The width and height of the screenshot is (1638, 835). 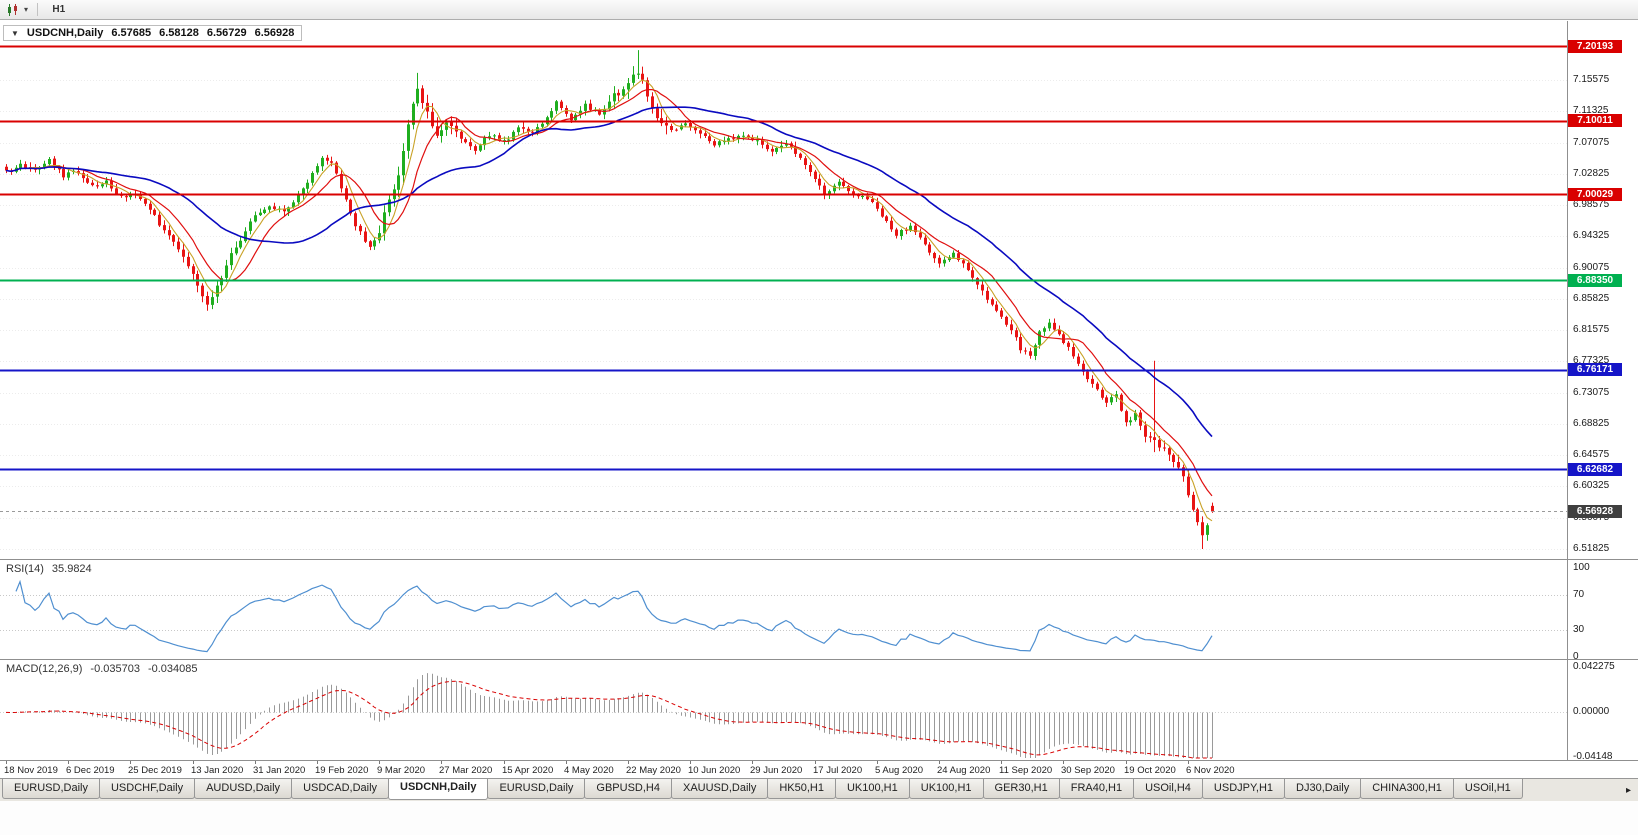 I want to click on ohlc-open: 6.57685, so click(x=131, y=33).